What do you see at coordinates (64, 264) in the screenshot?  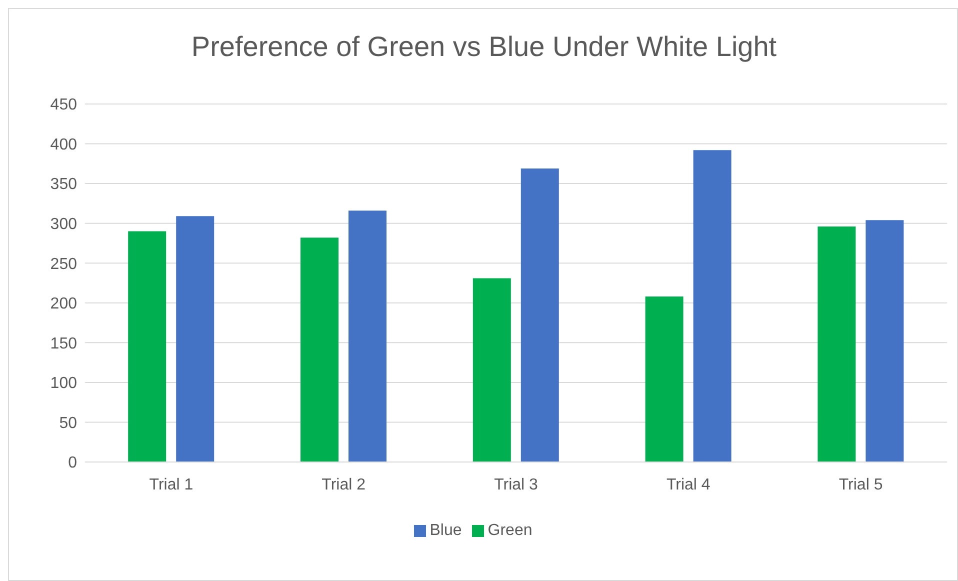 I see `y-tick-label: 250` at bounding box center [64, 264].